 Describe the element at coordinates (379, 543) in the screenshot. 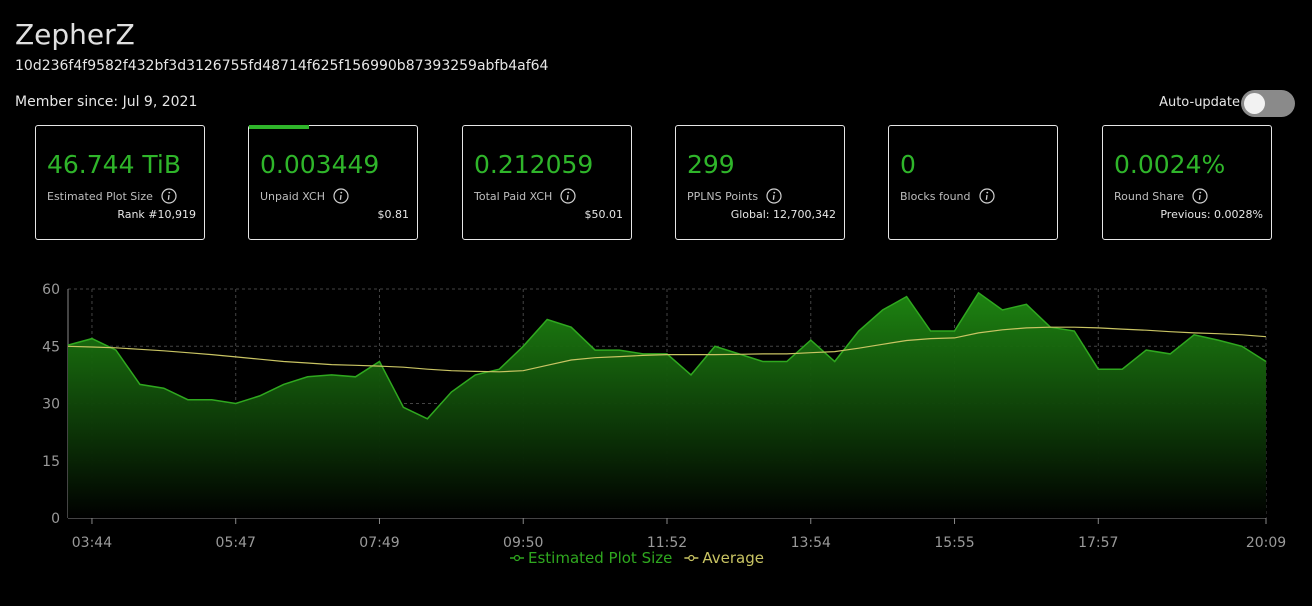

I see `x-tick-label: 07:49` at that location.